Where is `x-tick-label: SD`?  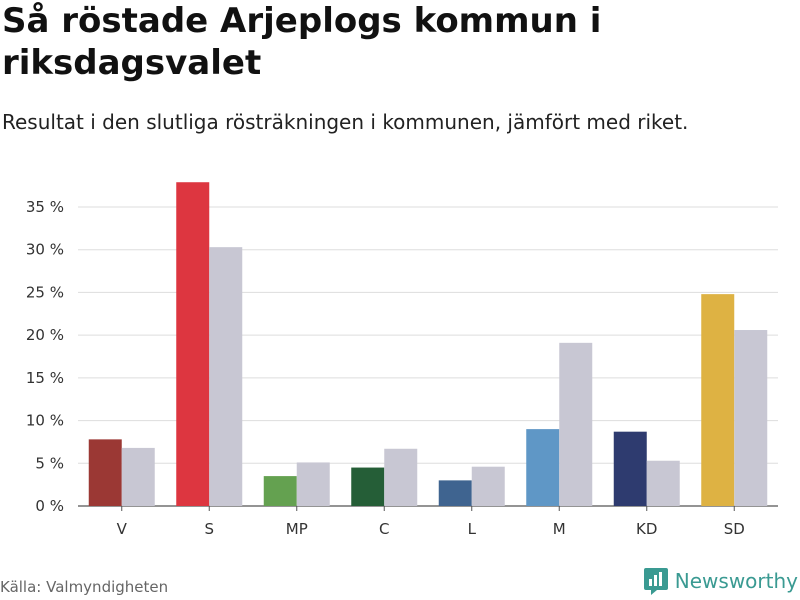 x-tick-label: SD is located at coordinates (734, 529).